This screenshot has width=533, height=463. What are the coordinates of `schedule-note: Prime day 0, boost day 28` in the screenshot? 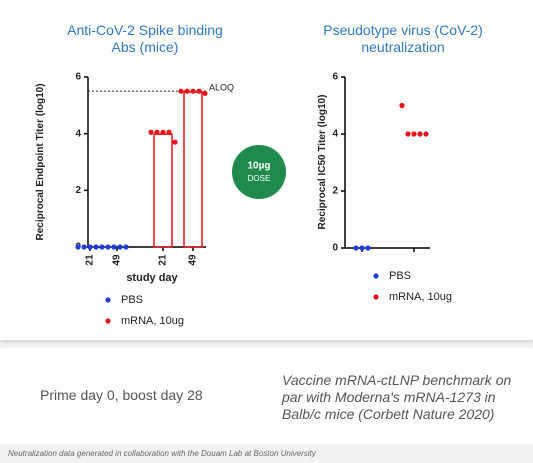 It's located at (121, 395).